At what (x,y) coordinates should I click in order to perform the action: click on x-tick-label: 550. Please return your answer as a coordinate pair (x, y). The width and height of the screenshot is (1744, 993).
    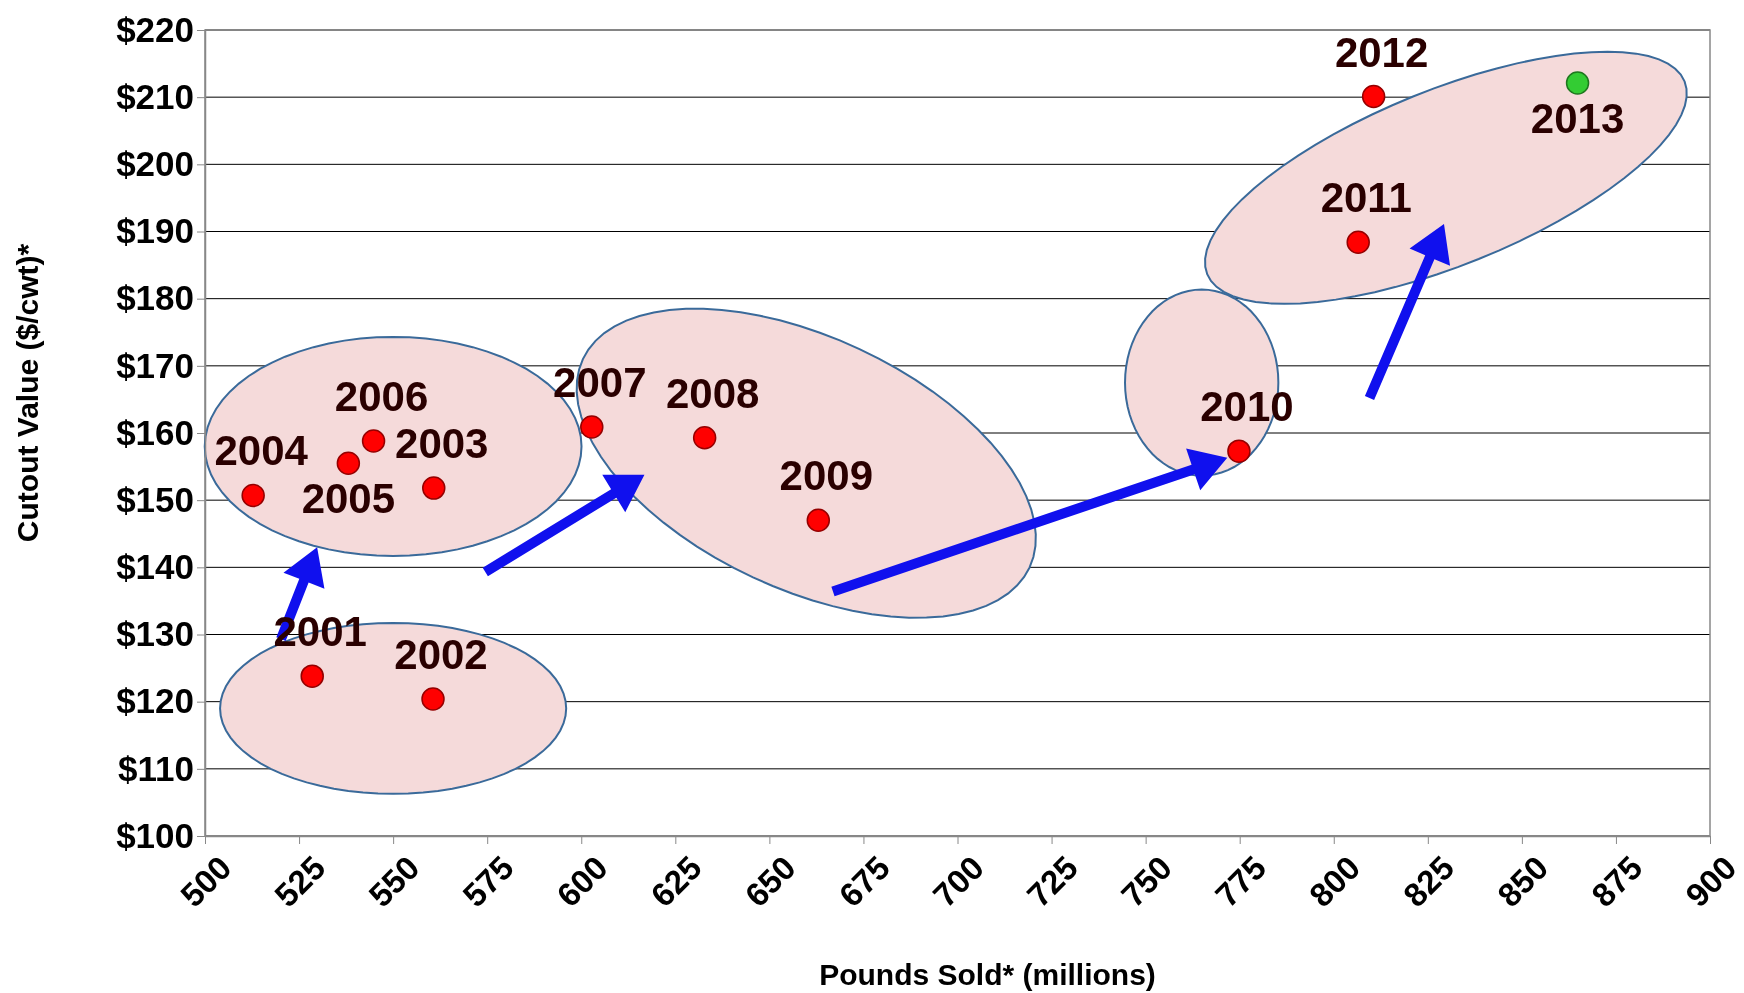
    Looking at the image, I should click on (394, 881).